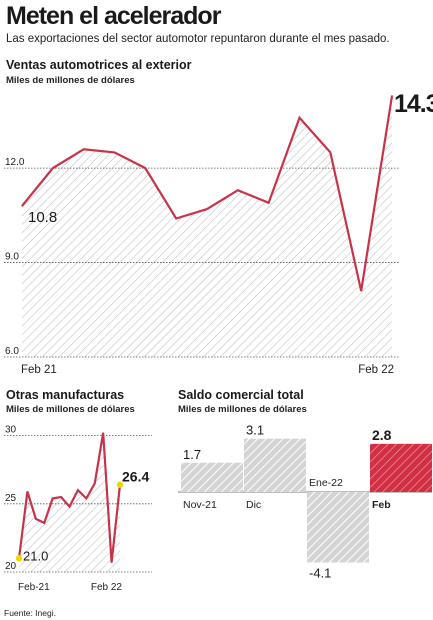  I want to click on chart2-title: Otras manufacturas, so click(65, 395).